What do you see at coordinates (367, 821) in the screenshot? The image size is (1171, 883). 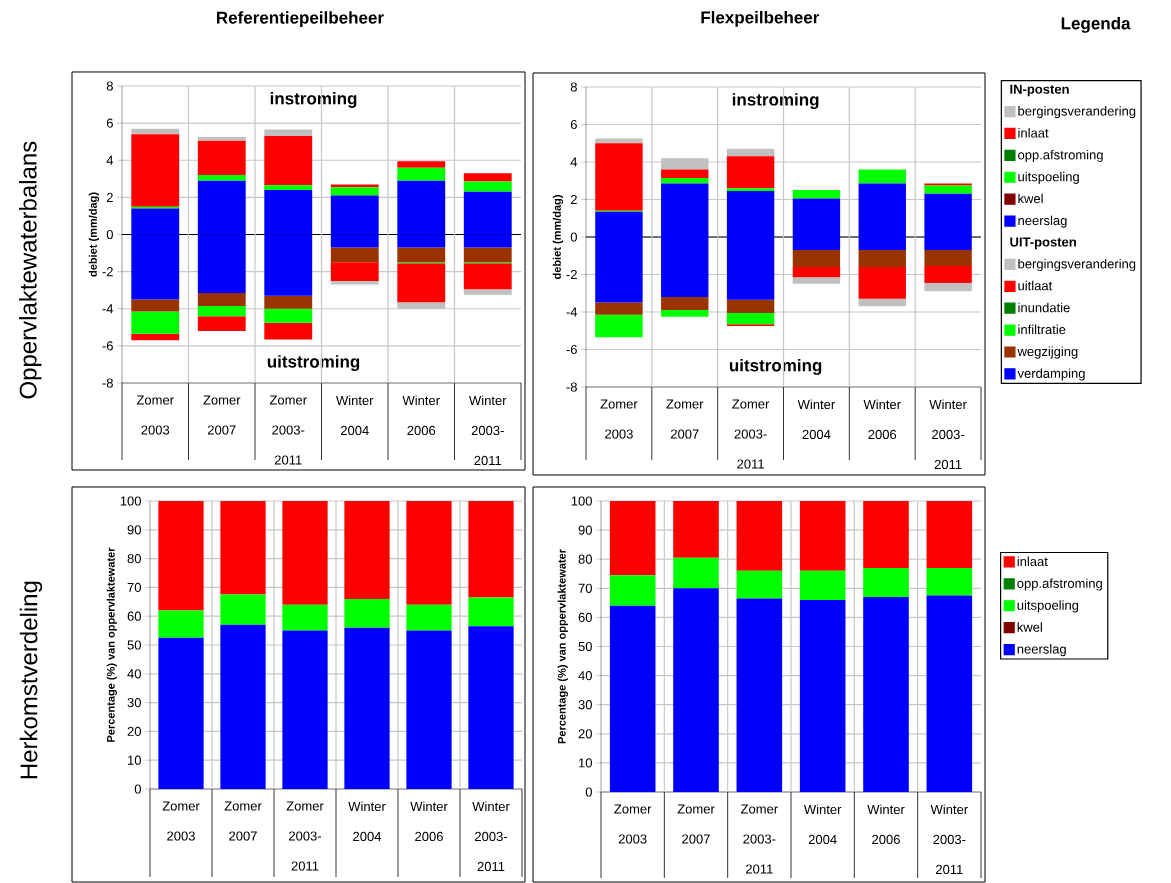 I see `category-label: Winter 2004` at bounding box center [367, 821].